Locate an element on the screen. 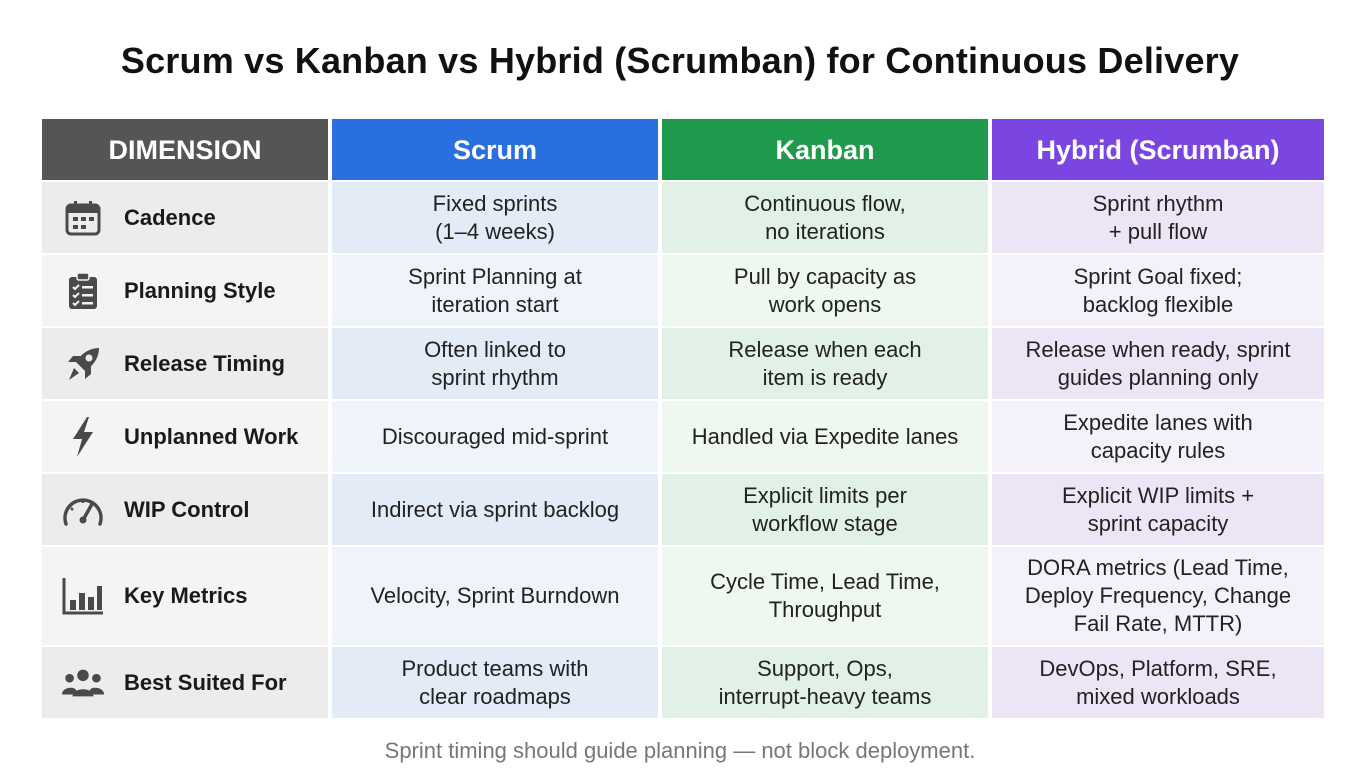 The width and height of the screenshot is (1360, 784). clipboard-checklist-icon is located at coordinates (83, 291).